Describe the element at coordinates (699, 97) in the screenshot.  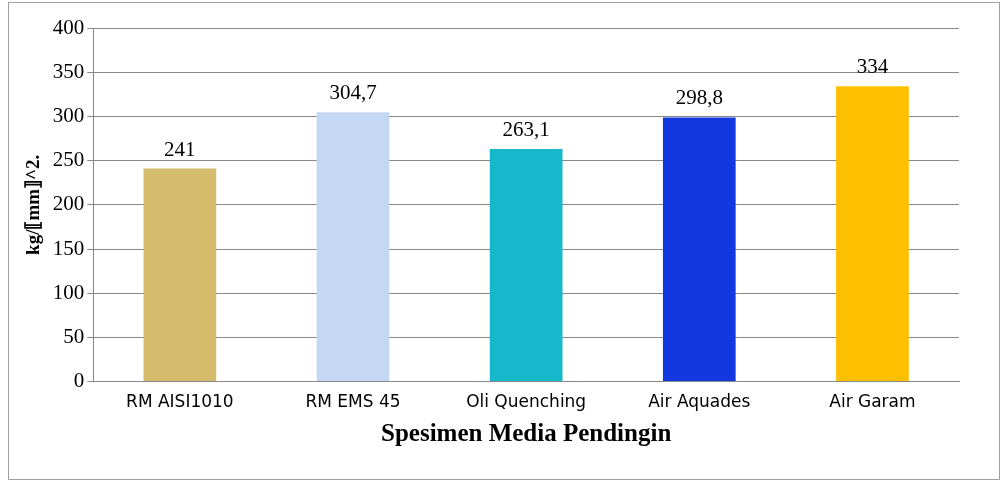
I see `data-label: 298,8` at that location.